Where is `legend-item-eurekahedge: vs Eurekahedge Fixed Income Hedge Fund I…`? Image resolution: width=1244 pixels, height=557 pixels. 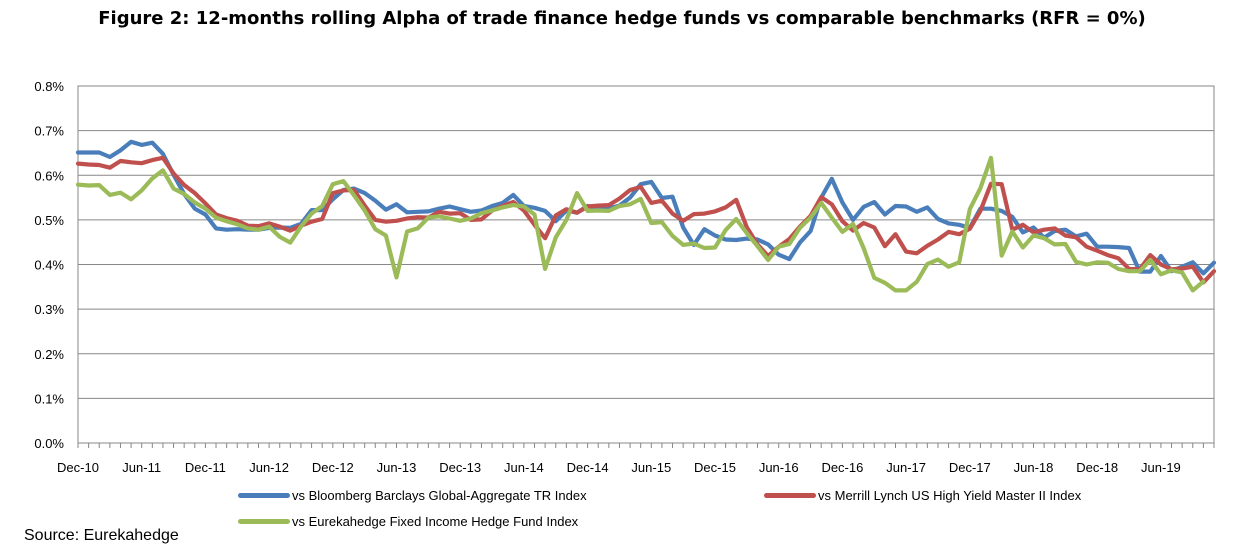 legend-item-eurekahedge: vs Eurekahedge Fixed Income Hedge Fund I… is located at coordinates (408, 521).